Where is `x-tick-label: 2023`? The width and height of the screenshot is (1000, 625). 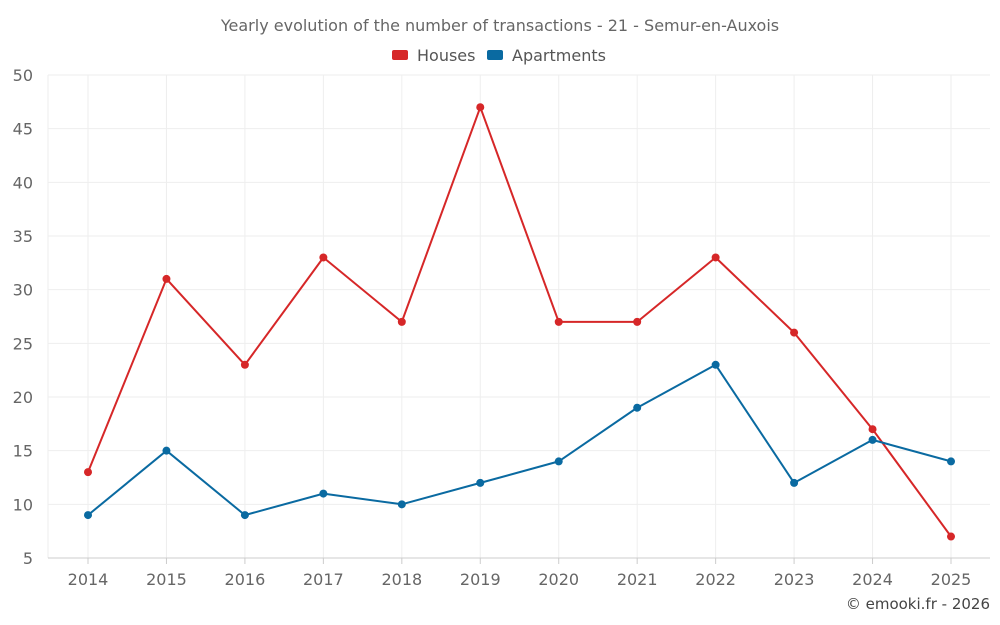
x-tick-label: 2023 is located at coordinates (794, 579).